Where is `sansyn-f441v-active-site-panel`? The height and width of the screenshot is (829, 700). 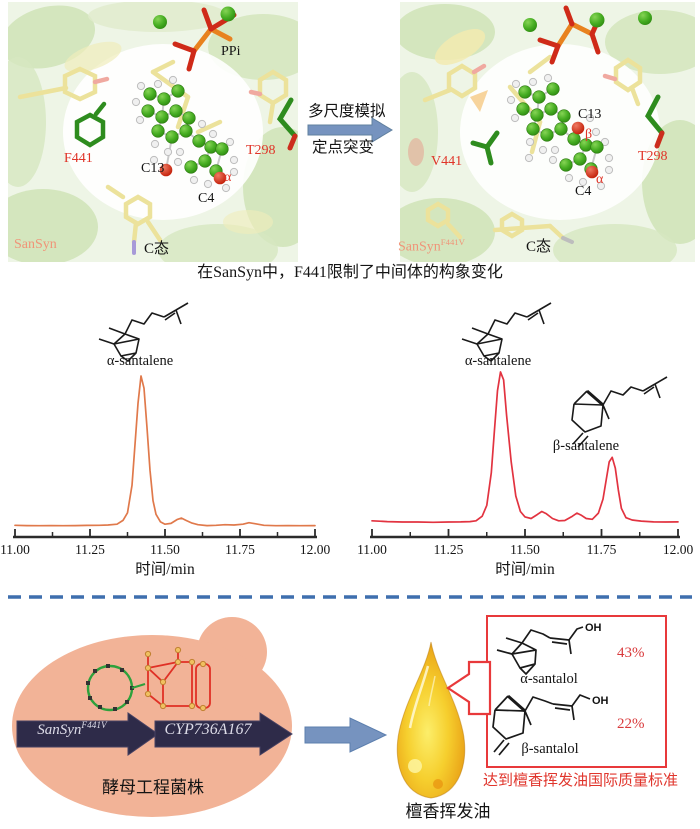
sansyn-f441v-active-site-panel is located at coordinates (547, 132).